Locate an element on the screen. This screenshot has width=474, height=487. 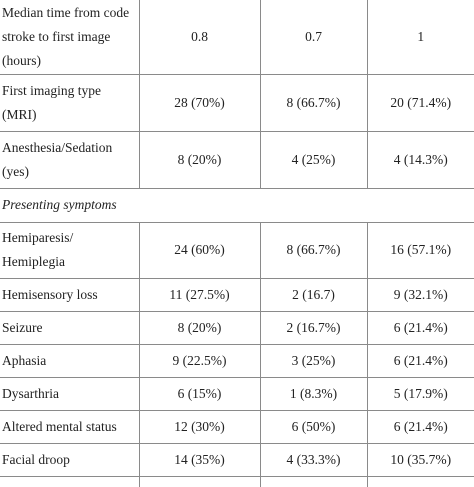
value-cell: 1 (8.3%) is located at coordinates (313, 393).